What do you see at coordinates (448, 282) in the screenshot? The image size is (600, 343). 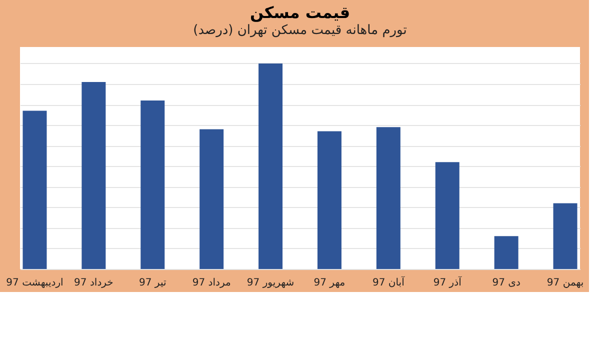 I see `x-tick-label: آذر 97` at bounding box center [448, 282].